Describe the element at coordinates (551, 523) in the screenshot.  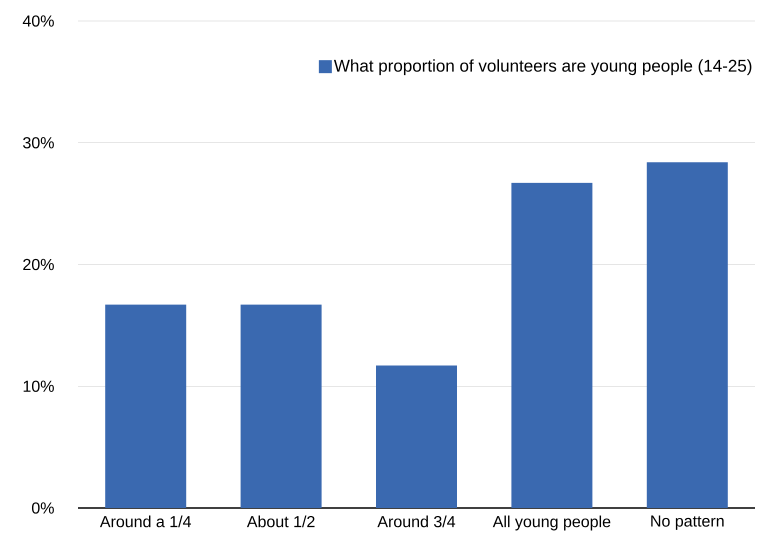
I see `x-tick-label: All young people` at that location.